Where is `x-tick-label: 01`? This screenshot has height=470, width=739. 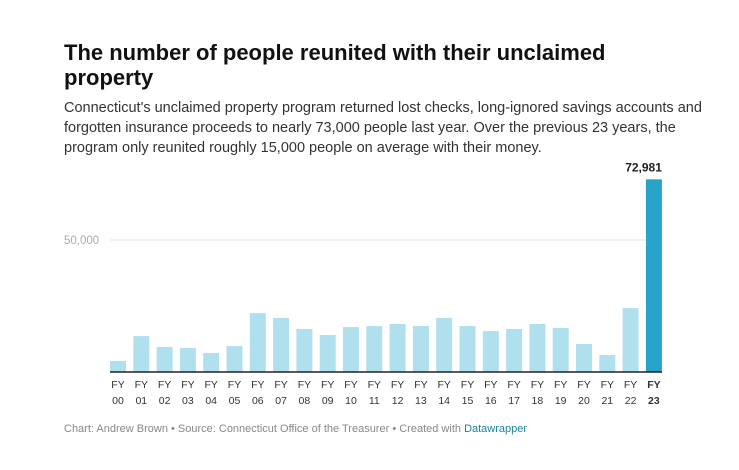 x-tick-label: 01 is located at coordinates (141, 401).